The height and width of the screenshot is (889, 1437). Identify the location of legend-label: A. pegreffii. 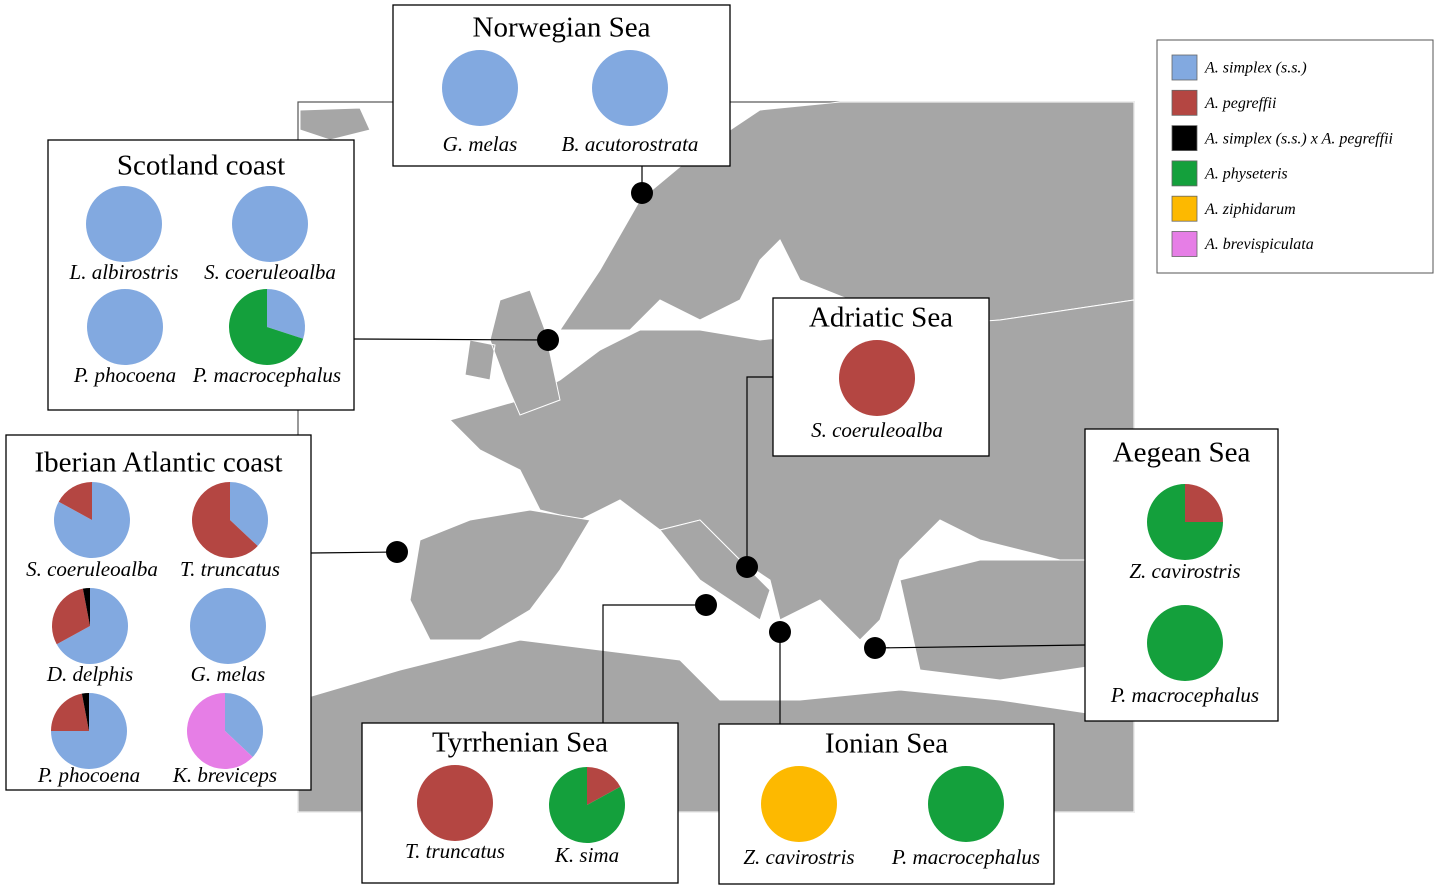
(1240, 103).